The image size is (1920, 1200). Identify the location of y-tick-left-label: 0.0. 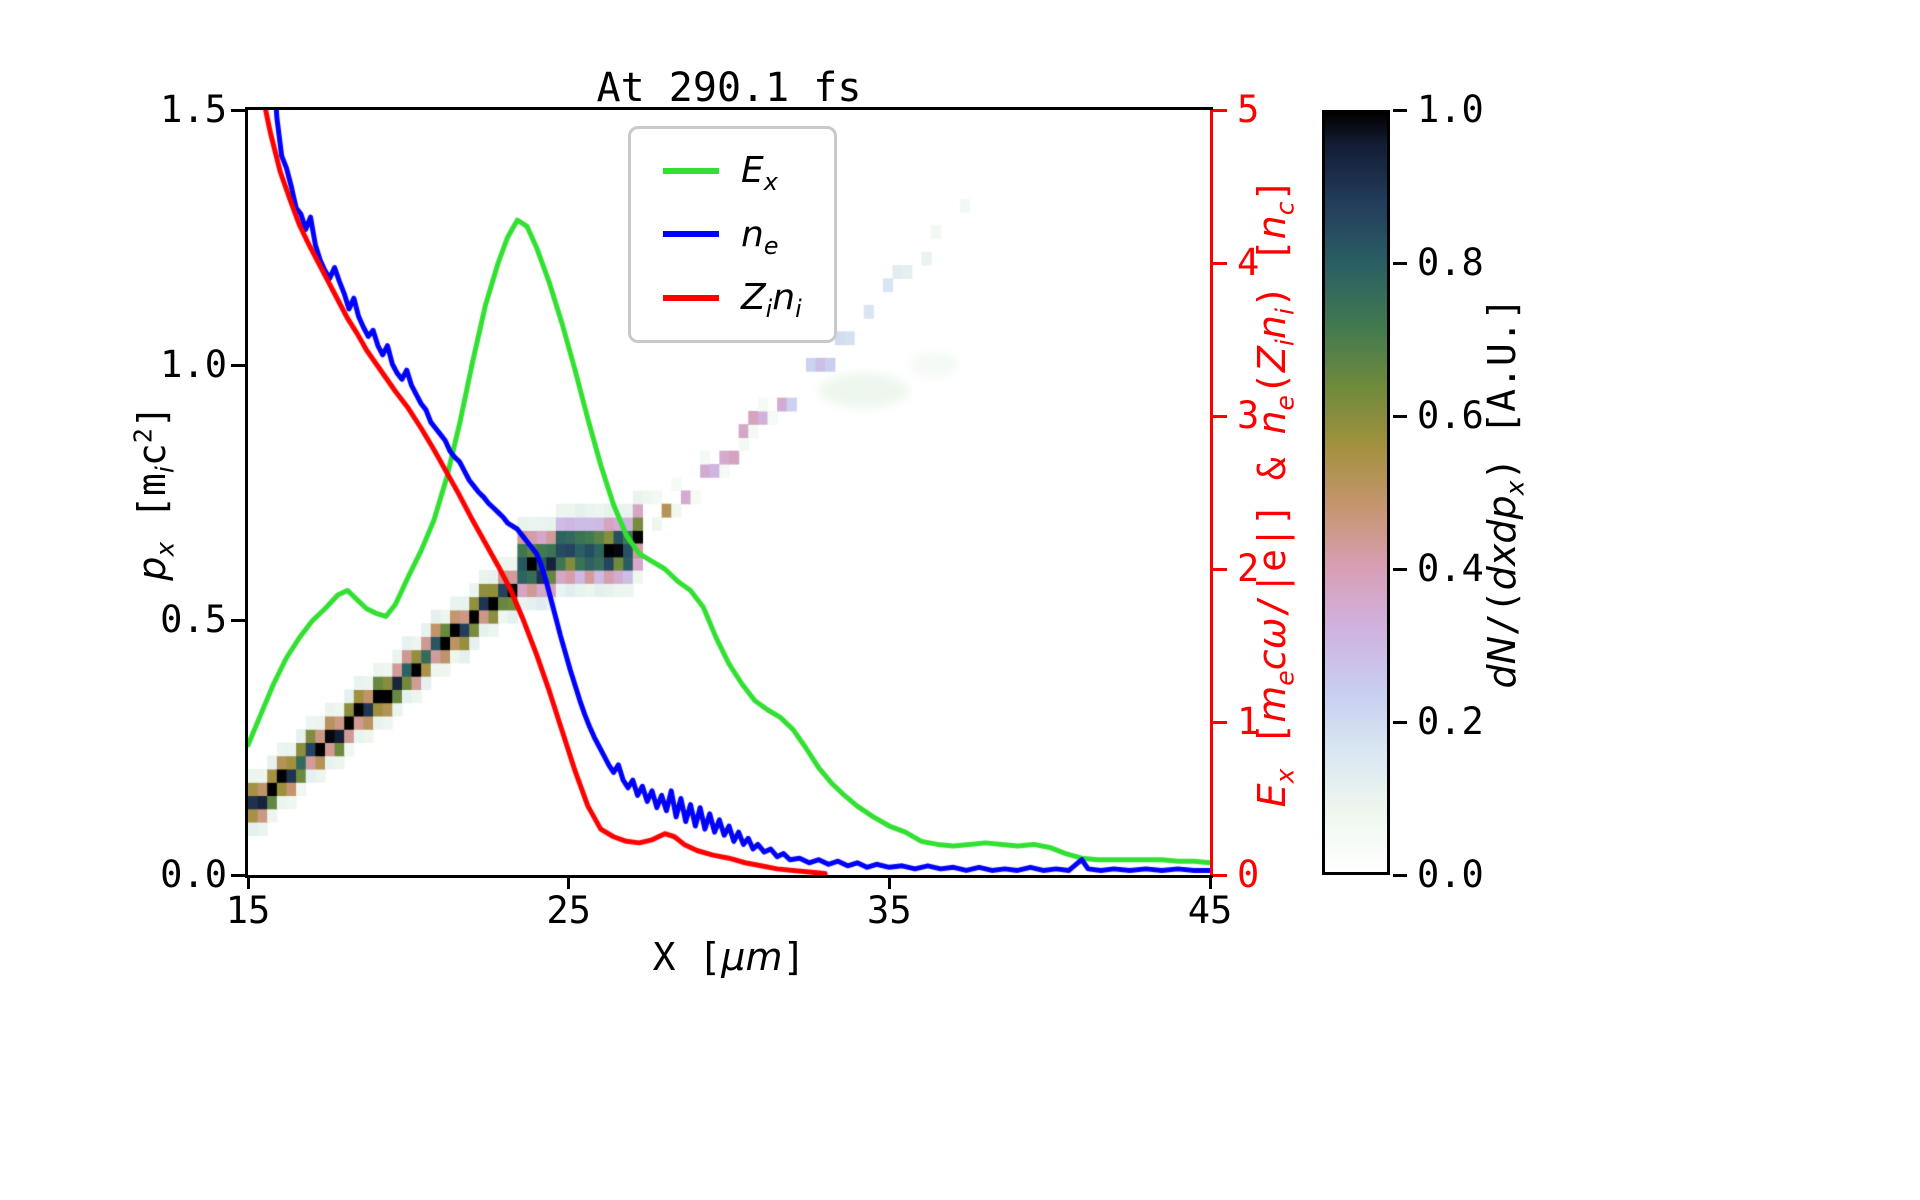
(193, 874).